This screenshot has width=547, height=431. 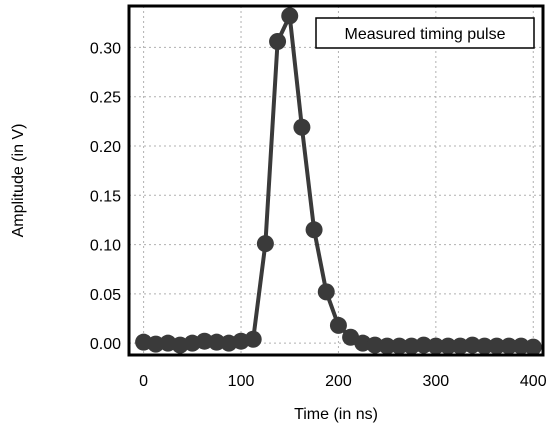 What do you see at coordinates (105, 98) in the screenshot?
I see `y-tick-label: 0.25` at bounding box center [105, 98].